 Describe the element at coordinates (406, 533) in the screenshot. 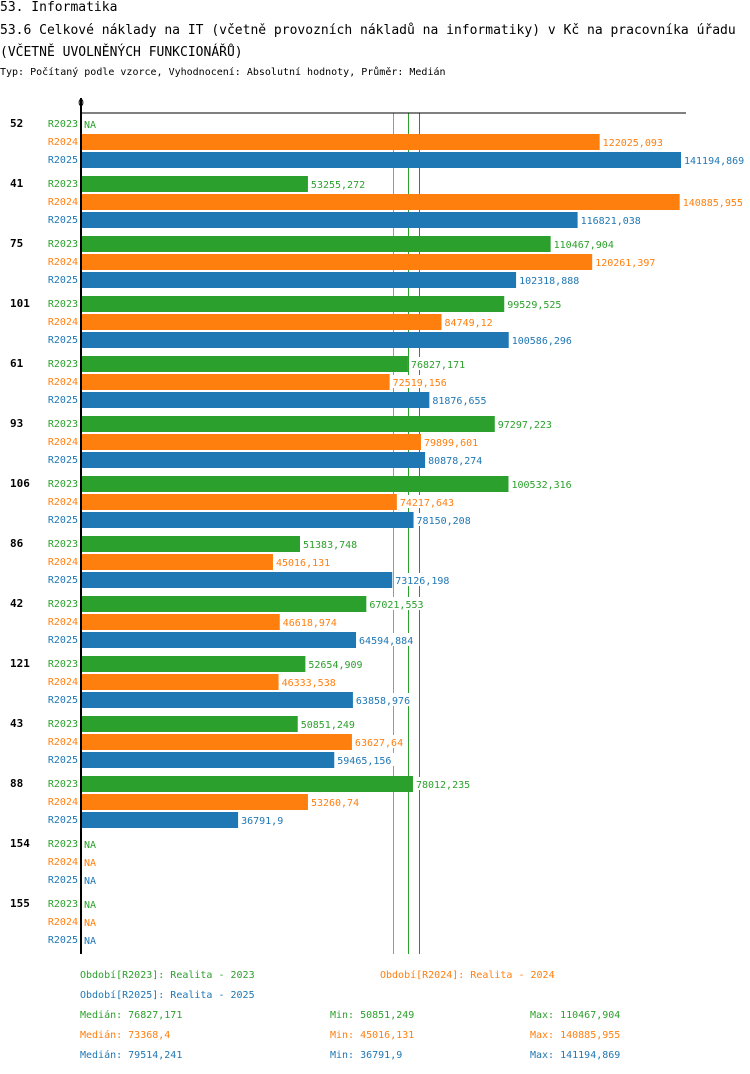

I see `median-lines` at that location.